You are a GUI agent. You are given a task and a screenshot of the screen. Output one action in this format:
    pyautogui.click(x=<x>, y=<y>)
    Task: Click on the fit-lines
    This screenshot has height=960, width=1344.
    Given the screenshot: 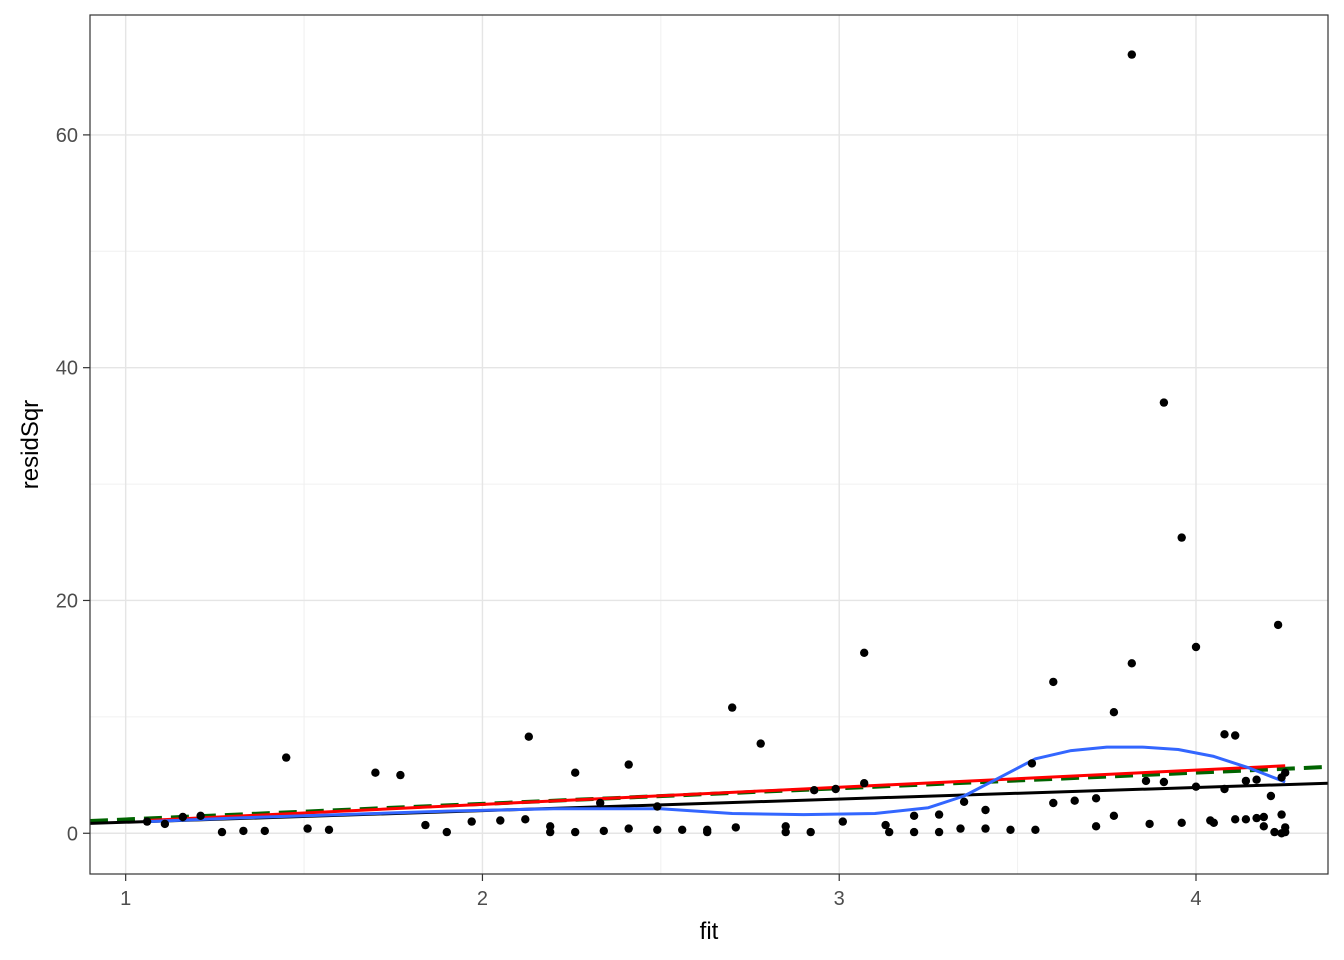 What is the action you would take?
    pyautogui.click(x=709, y=785)
    